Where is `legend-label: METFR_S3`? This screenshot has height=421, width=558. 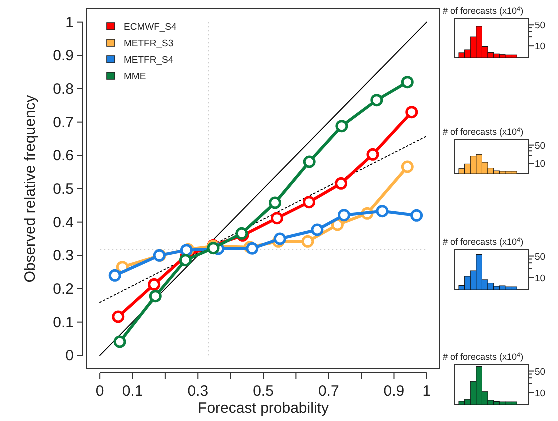 legend-label: METFR_S3 is located at coordinates (149, 44).